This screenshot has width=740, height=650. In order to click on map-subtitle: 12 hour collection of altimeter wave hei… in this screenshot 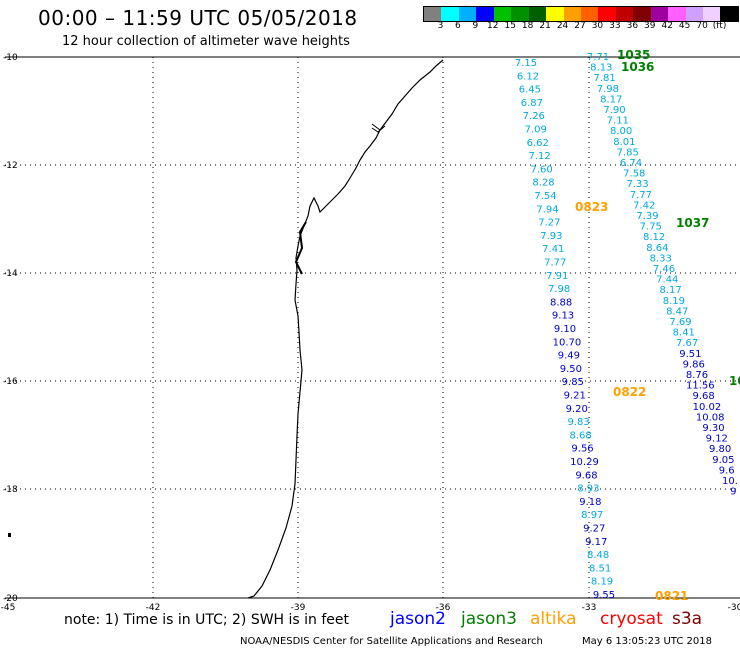, I will do `click(206, 41)`.